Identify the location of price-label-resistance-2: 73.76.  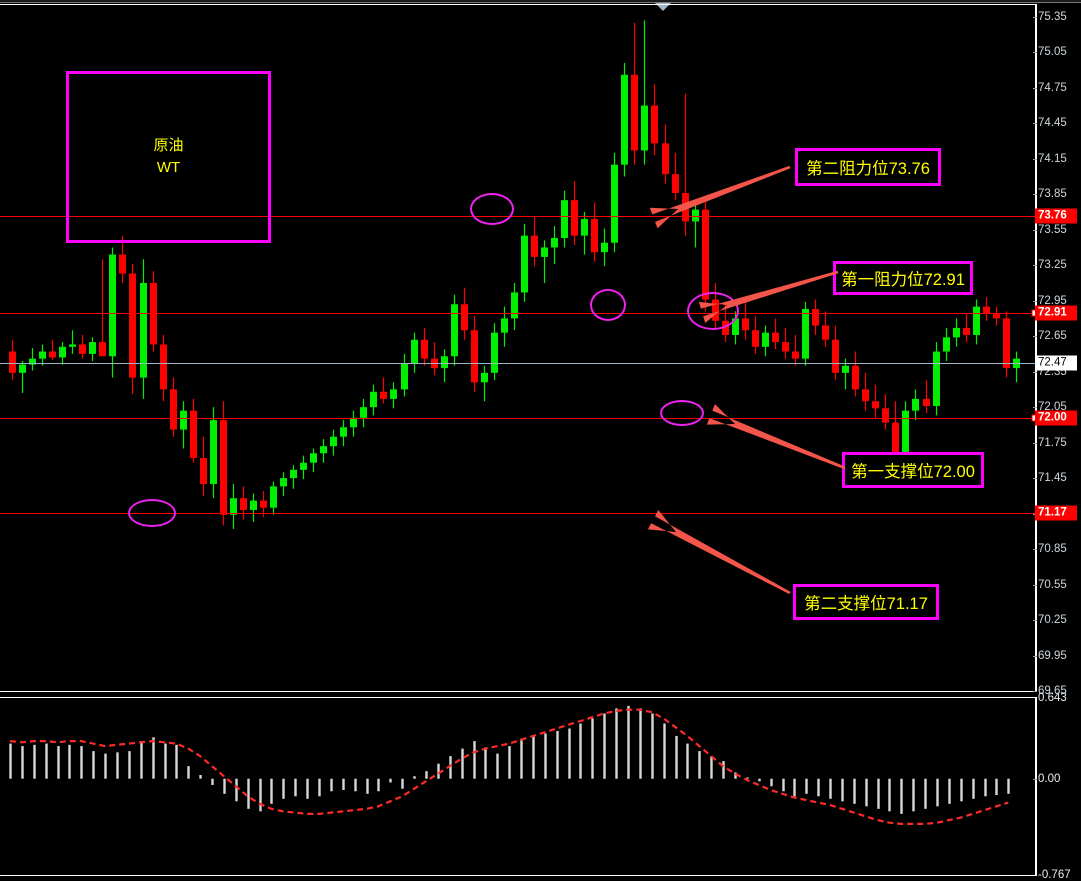
(1056, 216).